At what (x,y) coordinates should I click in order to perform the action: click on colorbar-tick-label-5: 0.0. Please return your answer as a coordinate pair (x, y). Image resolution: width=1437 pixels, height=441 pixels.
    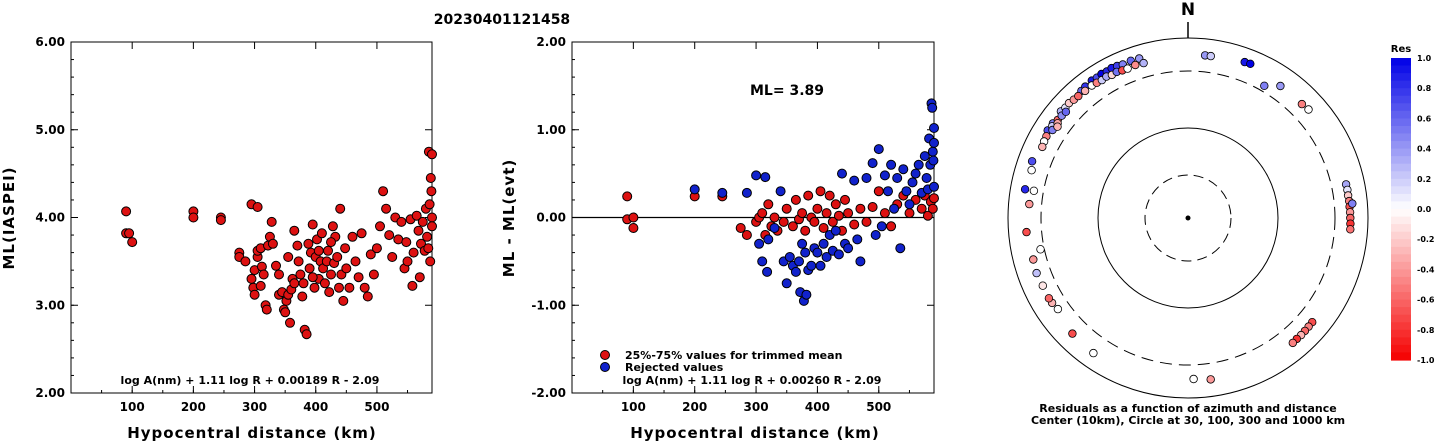
    Looking at the image, I should click on (1424, 209).